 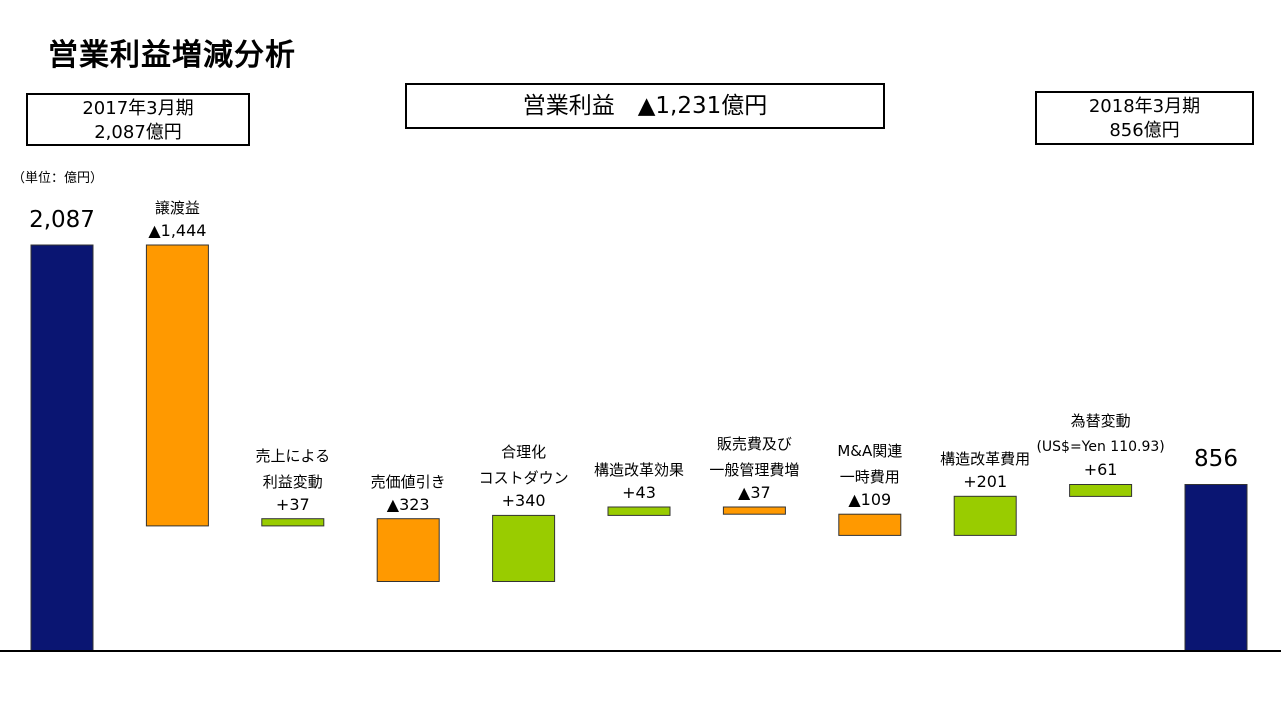 I want to click on operating-income-change-box: 営業利益 ▲1,231億円, so click(x=645, y=106).